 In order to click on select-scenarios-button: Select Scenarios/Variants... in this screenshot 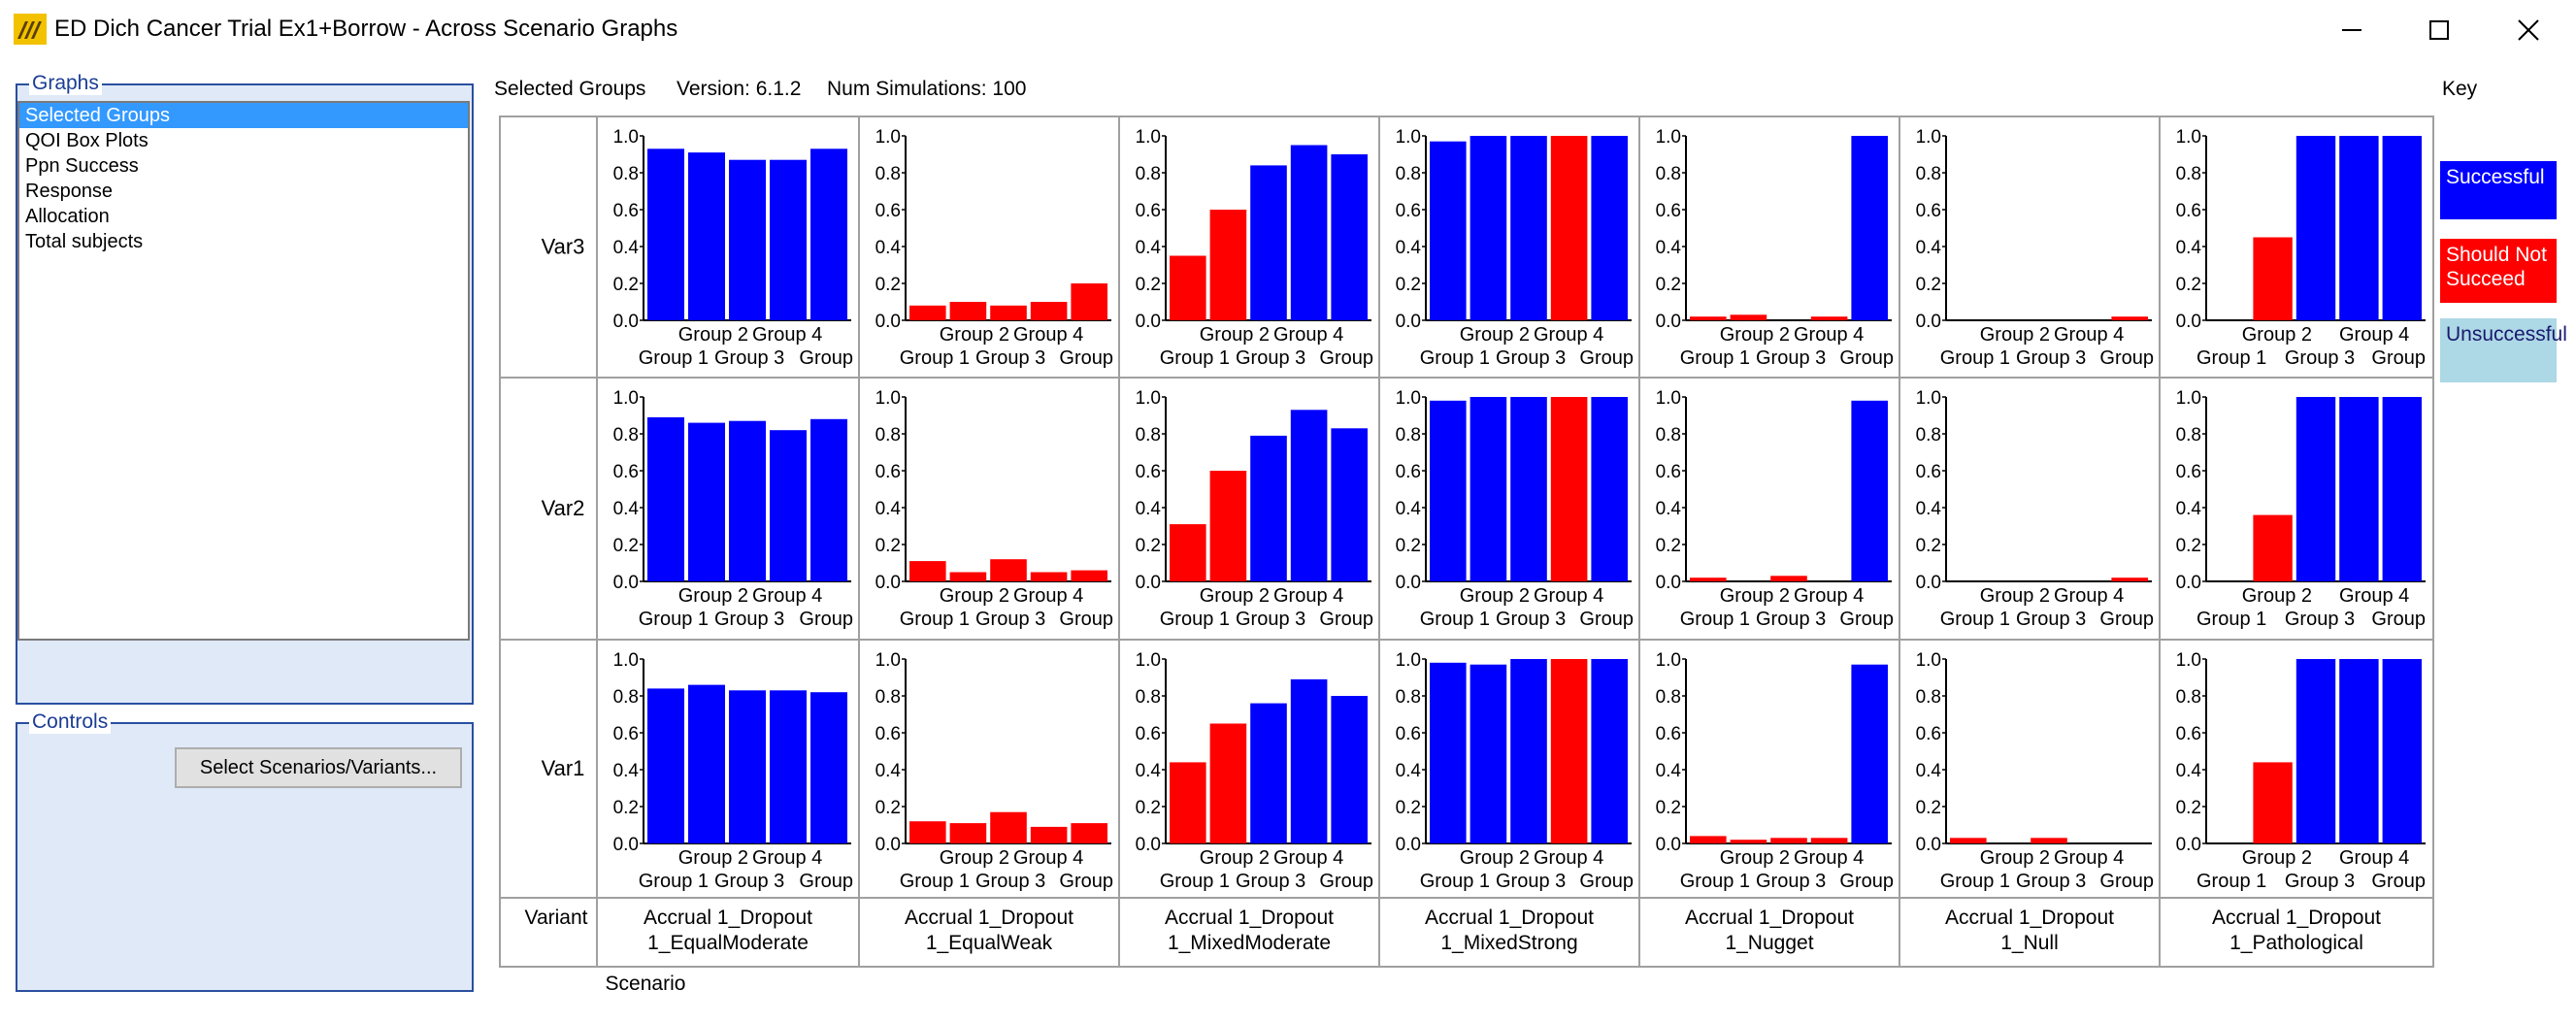, I will do `click(318, 767)`.